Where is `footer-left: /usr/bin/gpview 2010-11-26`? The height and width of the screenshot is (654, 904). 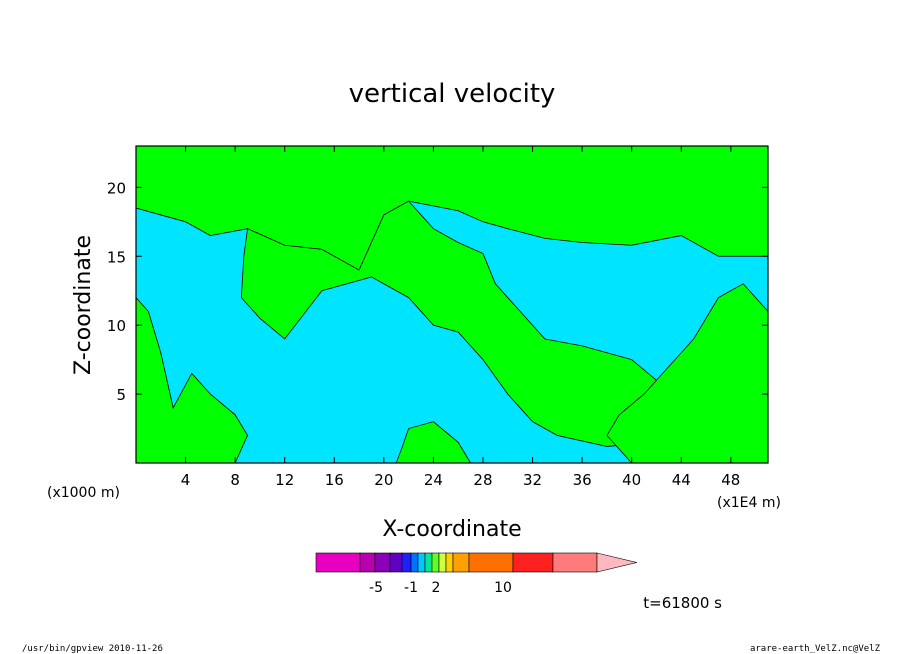 footer-left: /usr/bin/gpview 2010-11-26 is located at coordinates (92, 649).